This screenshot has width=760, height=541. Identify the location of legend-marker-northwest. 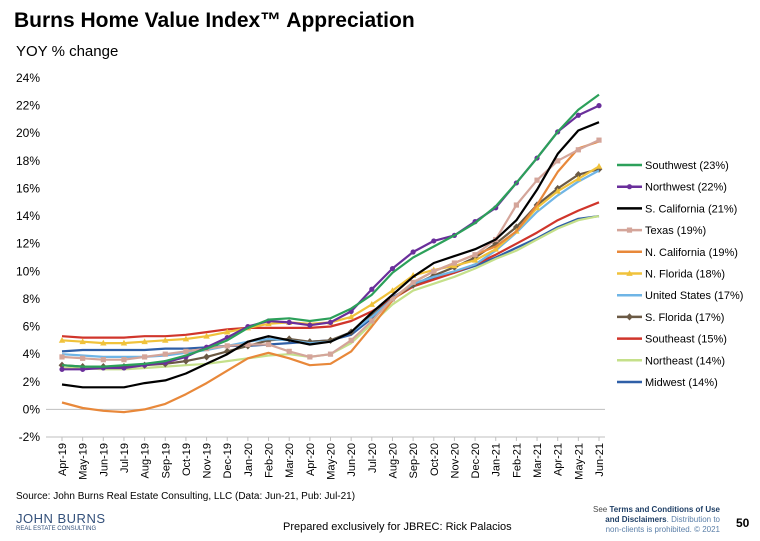
(629, 187).